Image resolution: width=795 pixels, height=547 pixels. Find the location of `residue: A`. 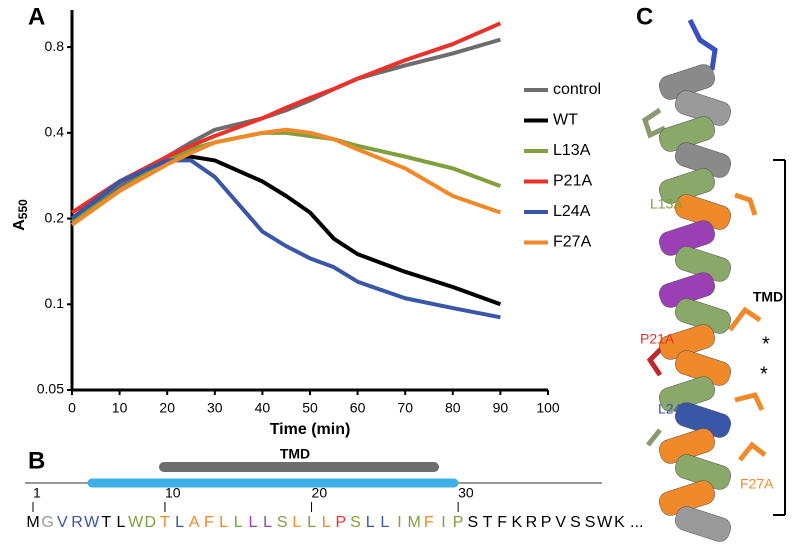

residue: A is located at coordinates (194, 522).